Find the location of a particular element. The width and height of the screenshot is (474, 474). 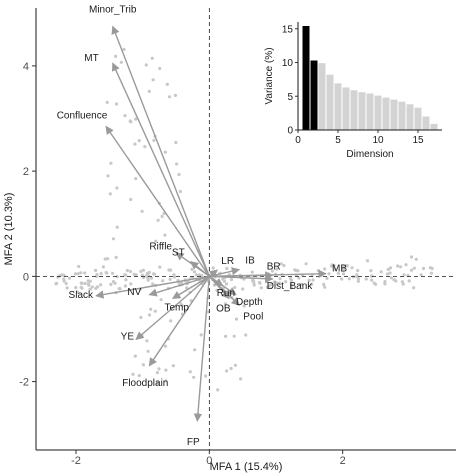

inset-background is located at coordinates (356, 90).